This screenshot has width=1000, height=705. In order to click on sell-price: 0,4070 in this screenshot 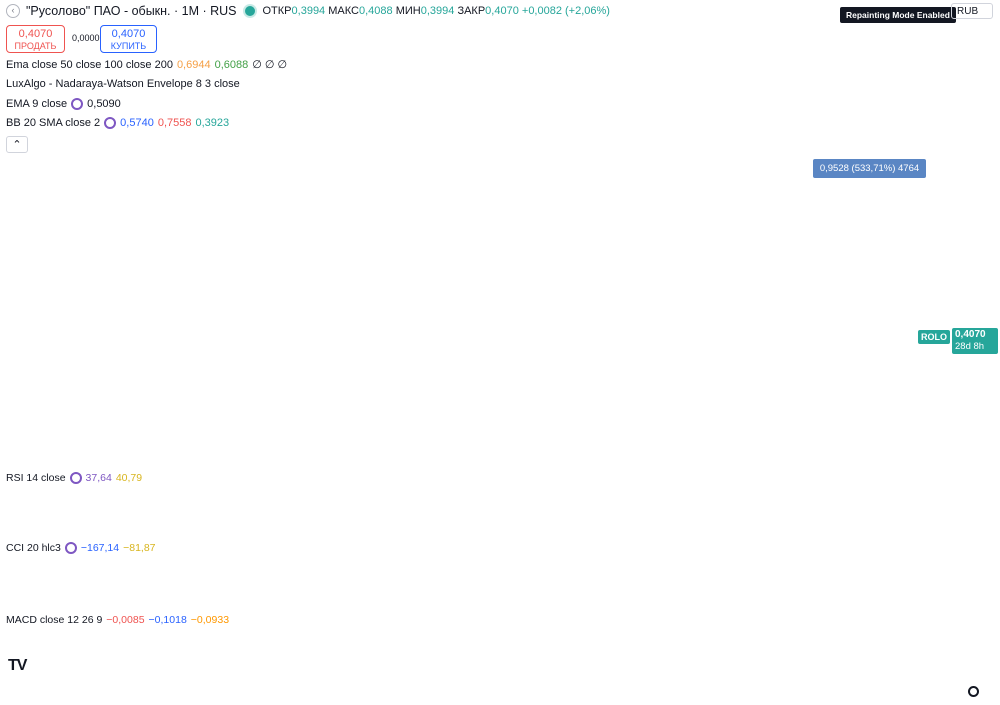, I will do `click(35, 34)`.